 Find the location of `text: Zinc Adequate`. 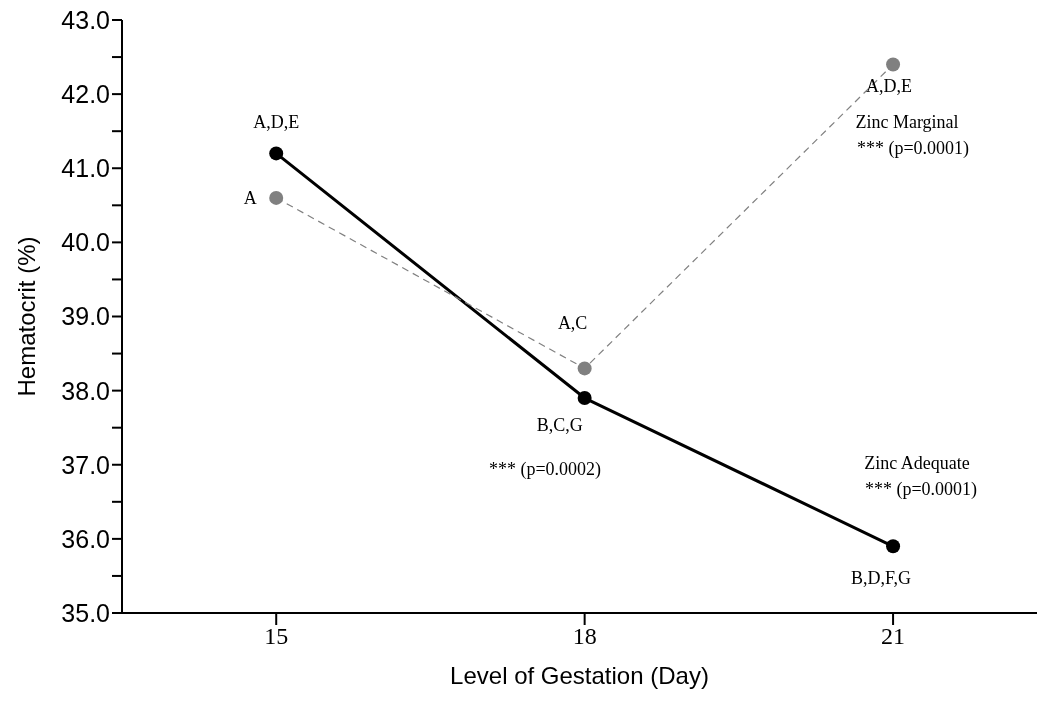

text: Zinc Adequate is located at coordinates (917, 463).